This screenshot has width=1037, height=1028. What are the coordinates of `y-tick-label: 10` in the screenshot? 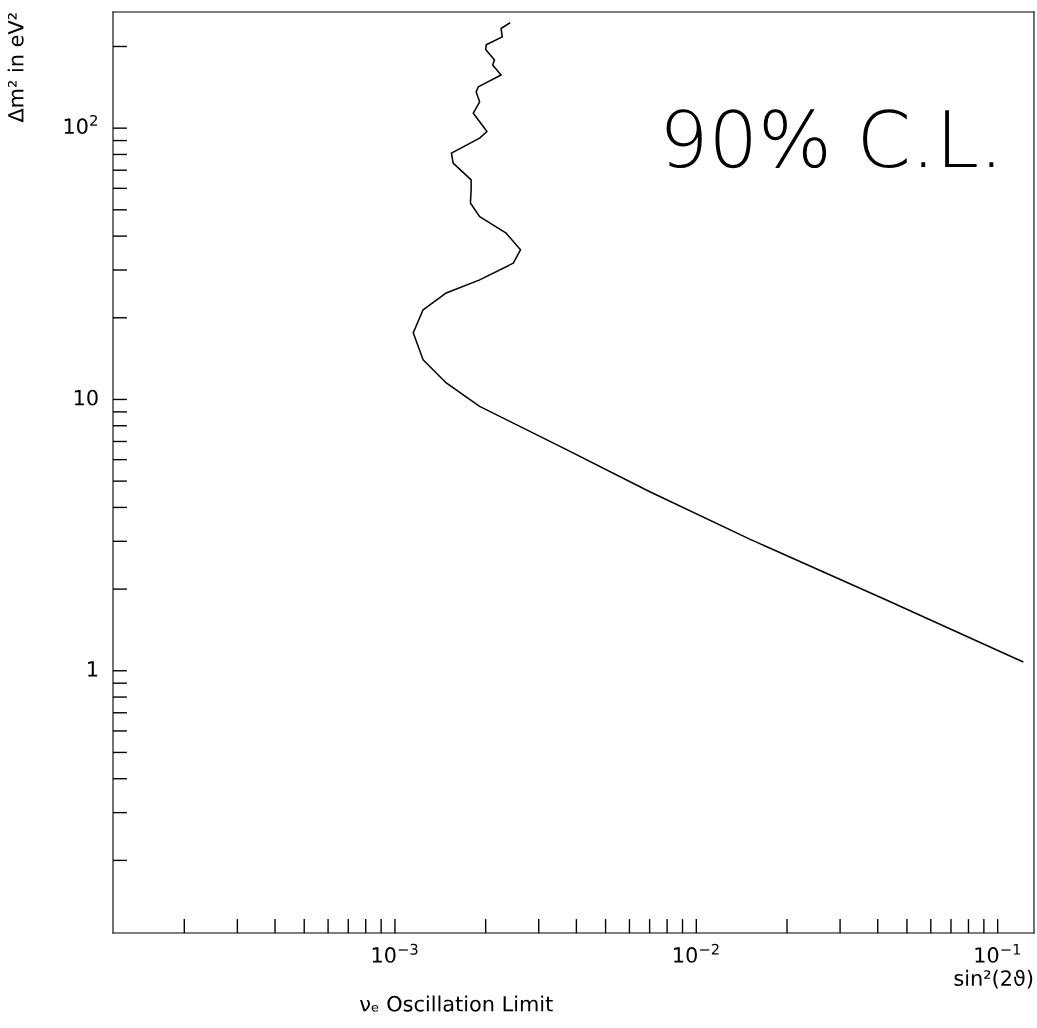 It's located at (86, 397).